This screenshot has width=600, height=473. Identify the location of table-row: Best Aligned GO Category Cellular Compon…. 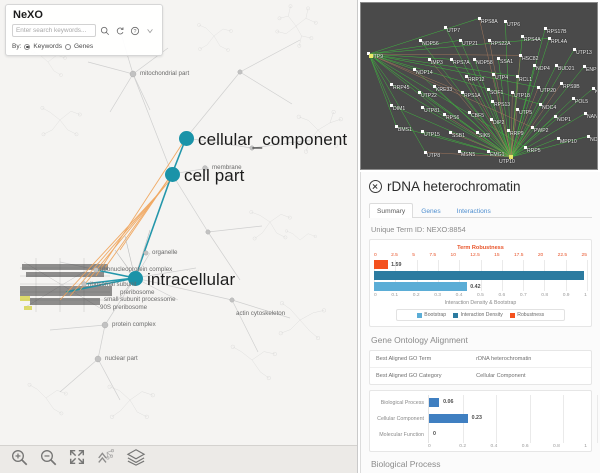
(480, 376).